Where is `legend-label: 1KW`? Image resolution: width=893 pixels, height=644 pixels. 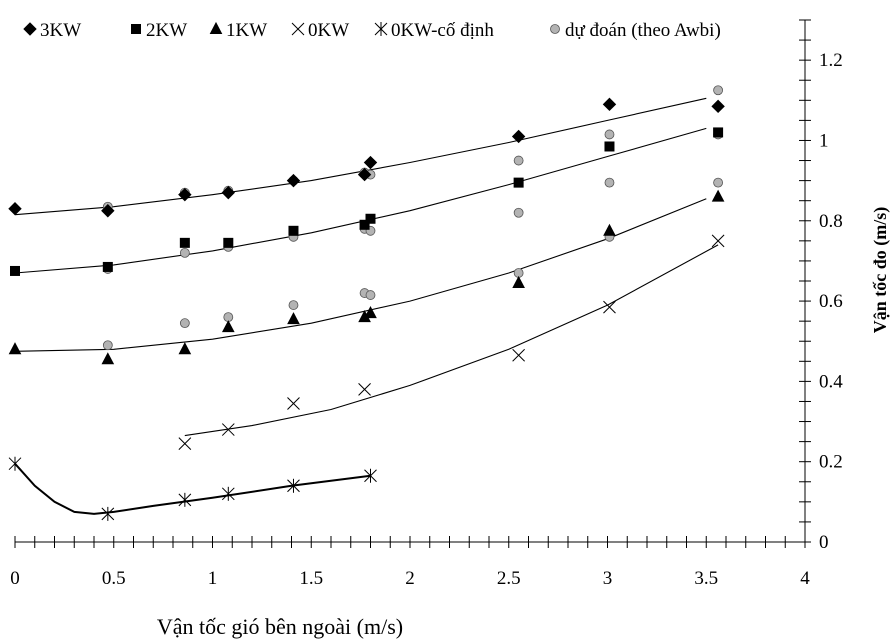 legend-label: 1KW is located at coordinates (246, 30).